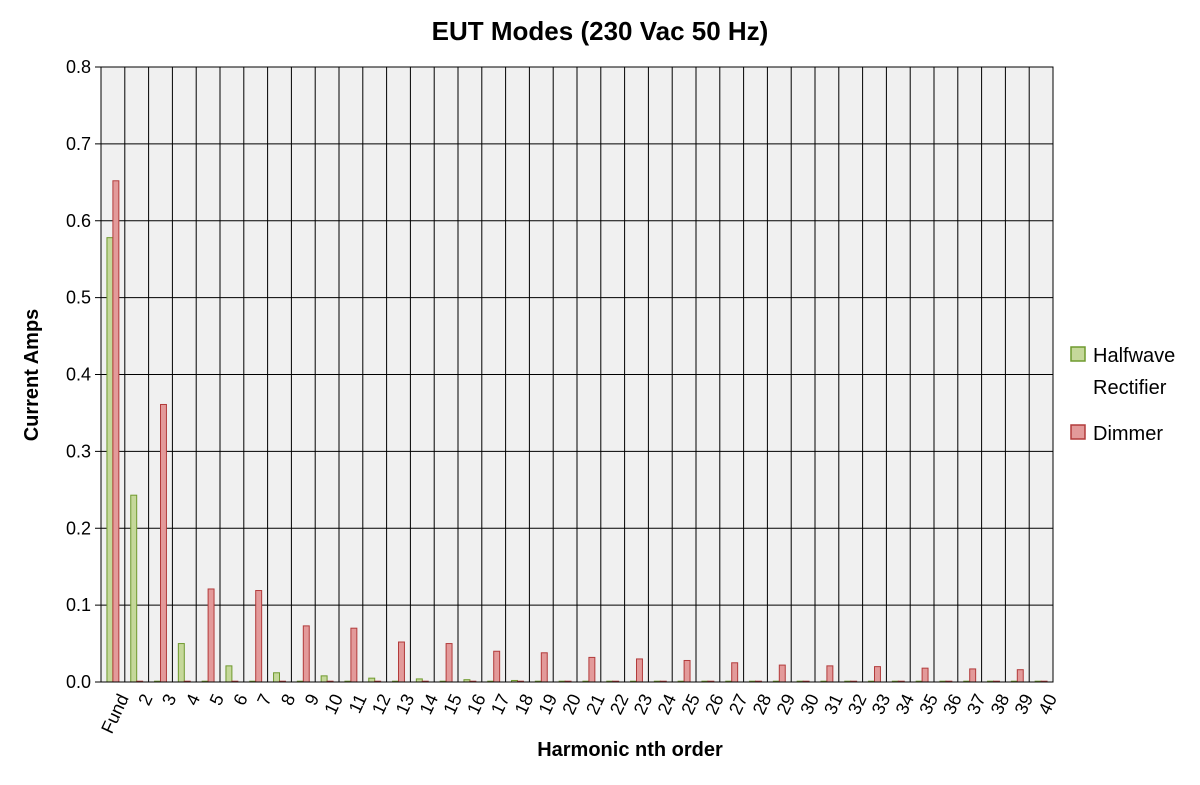 Image resolution: width=1200 pixels, height=785 pixels. What do you see at coordinates (288, 700) in the screenshot?
I see `x-tick-label: 8` at bounding box center [288, 700].